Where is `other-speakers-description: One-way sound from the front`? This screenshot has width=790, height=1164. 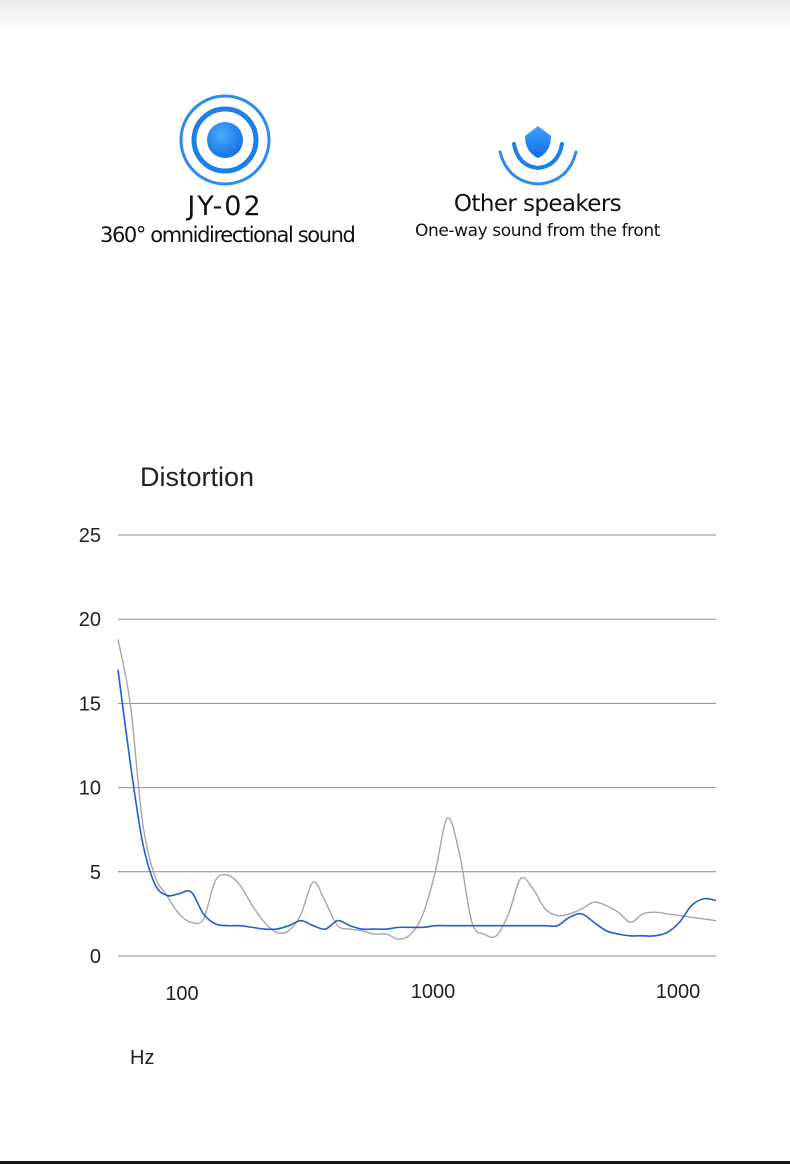 other-speakers-description: One-way sound from the front is located at coordinates (537, 231).